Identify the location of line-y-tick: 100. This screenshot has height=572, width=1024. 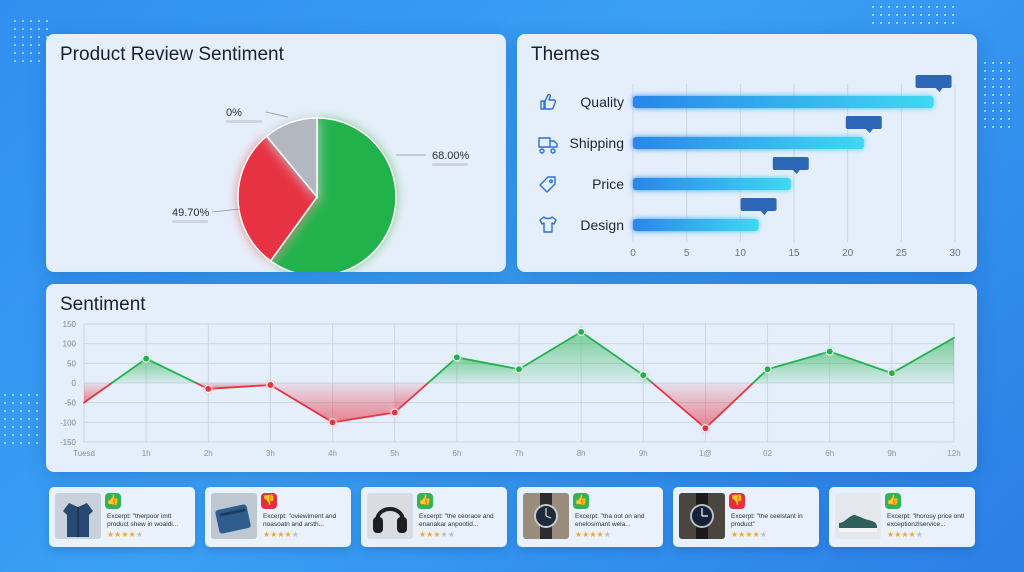
(70, 344).